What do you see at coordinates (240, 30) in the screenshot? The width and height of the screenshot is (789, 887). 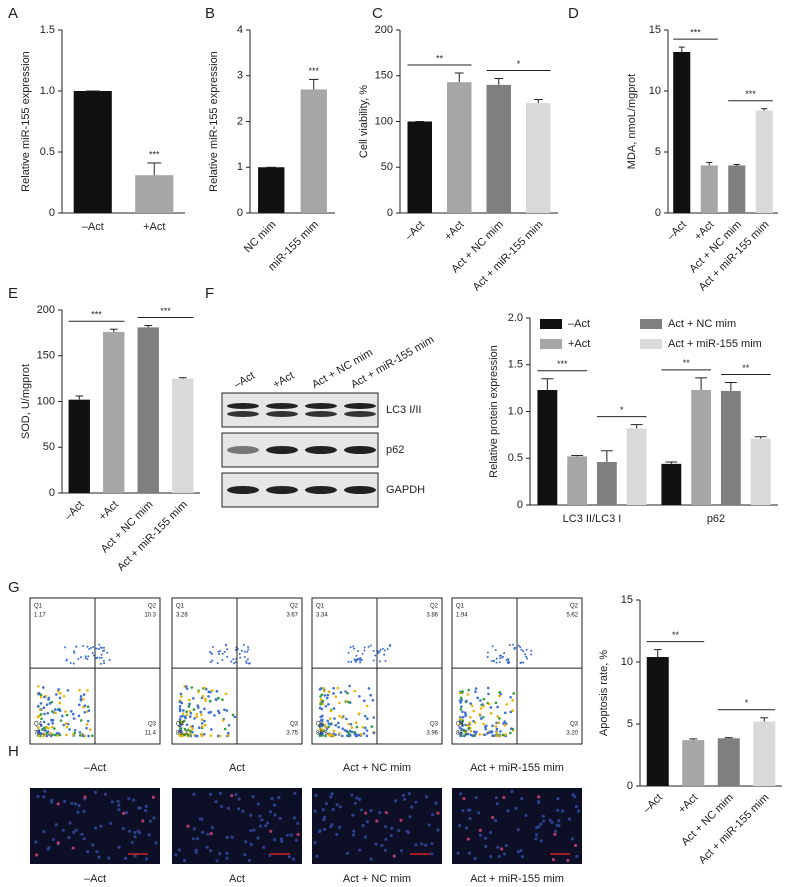 I see `y-tick-label: 4` at bounding box center [240, 30].